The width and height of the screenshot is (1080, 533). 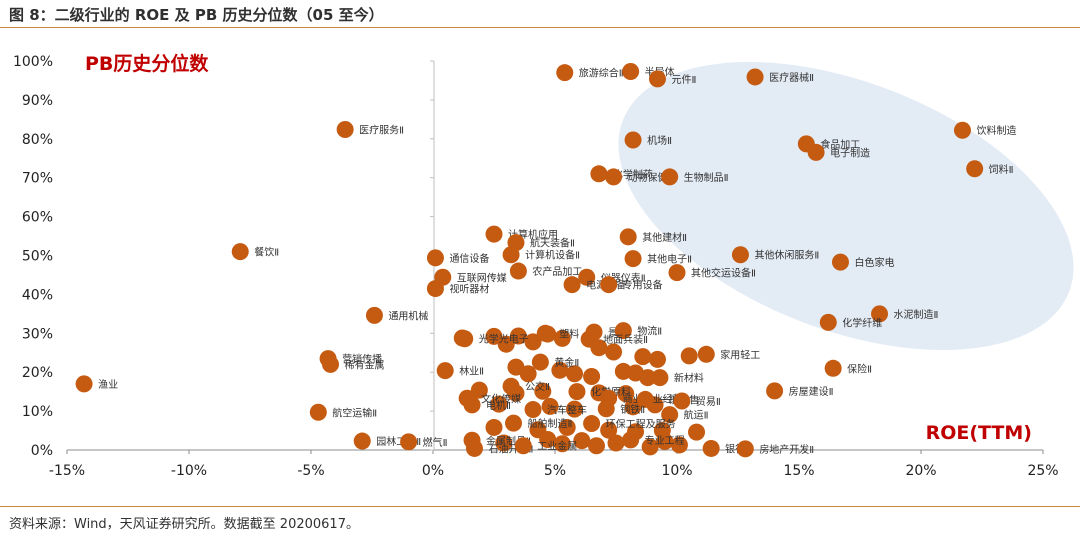 I want to click on y-tick-label: 100%, so click(x=33, y=62).